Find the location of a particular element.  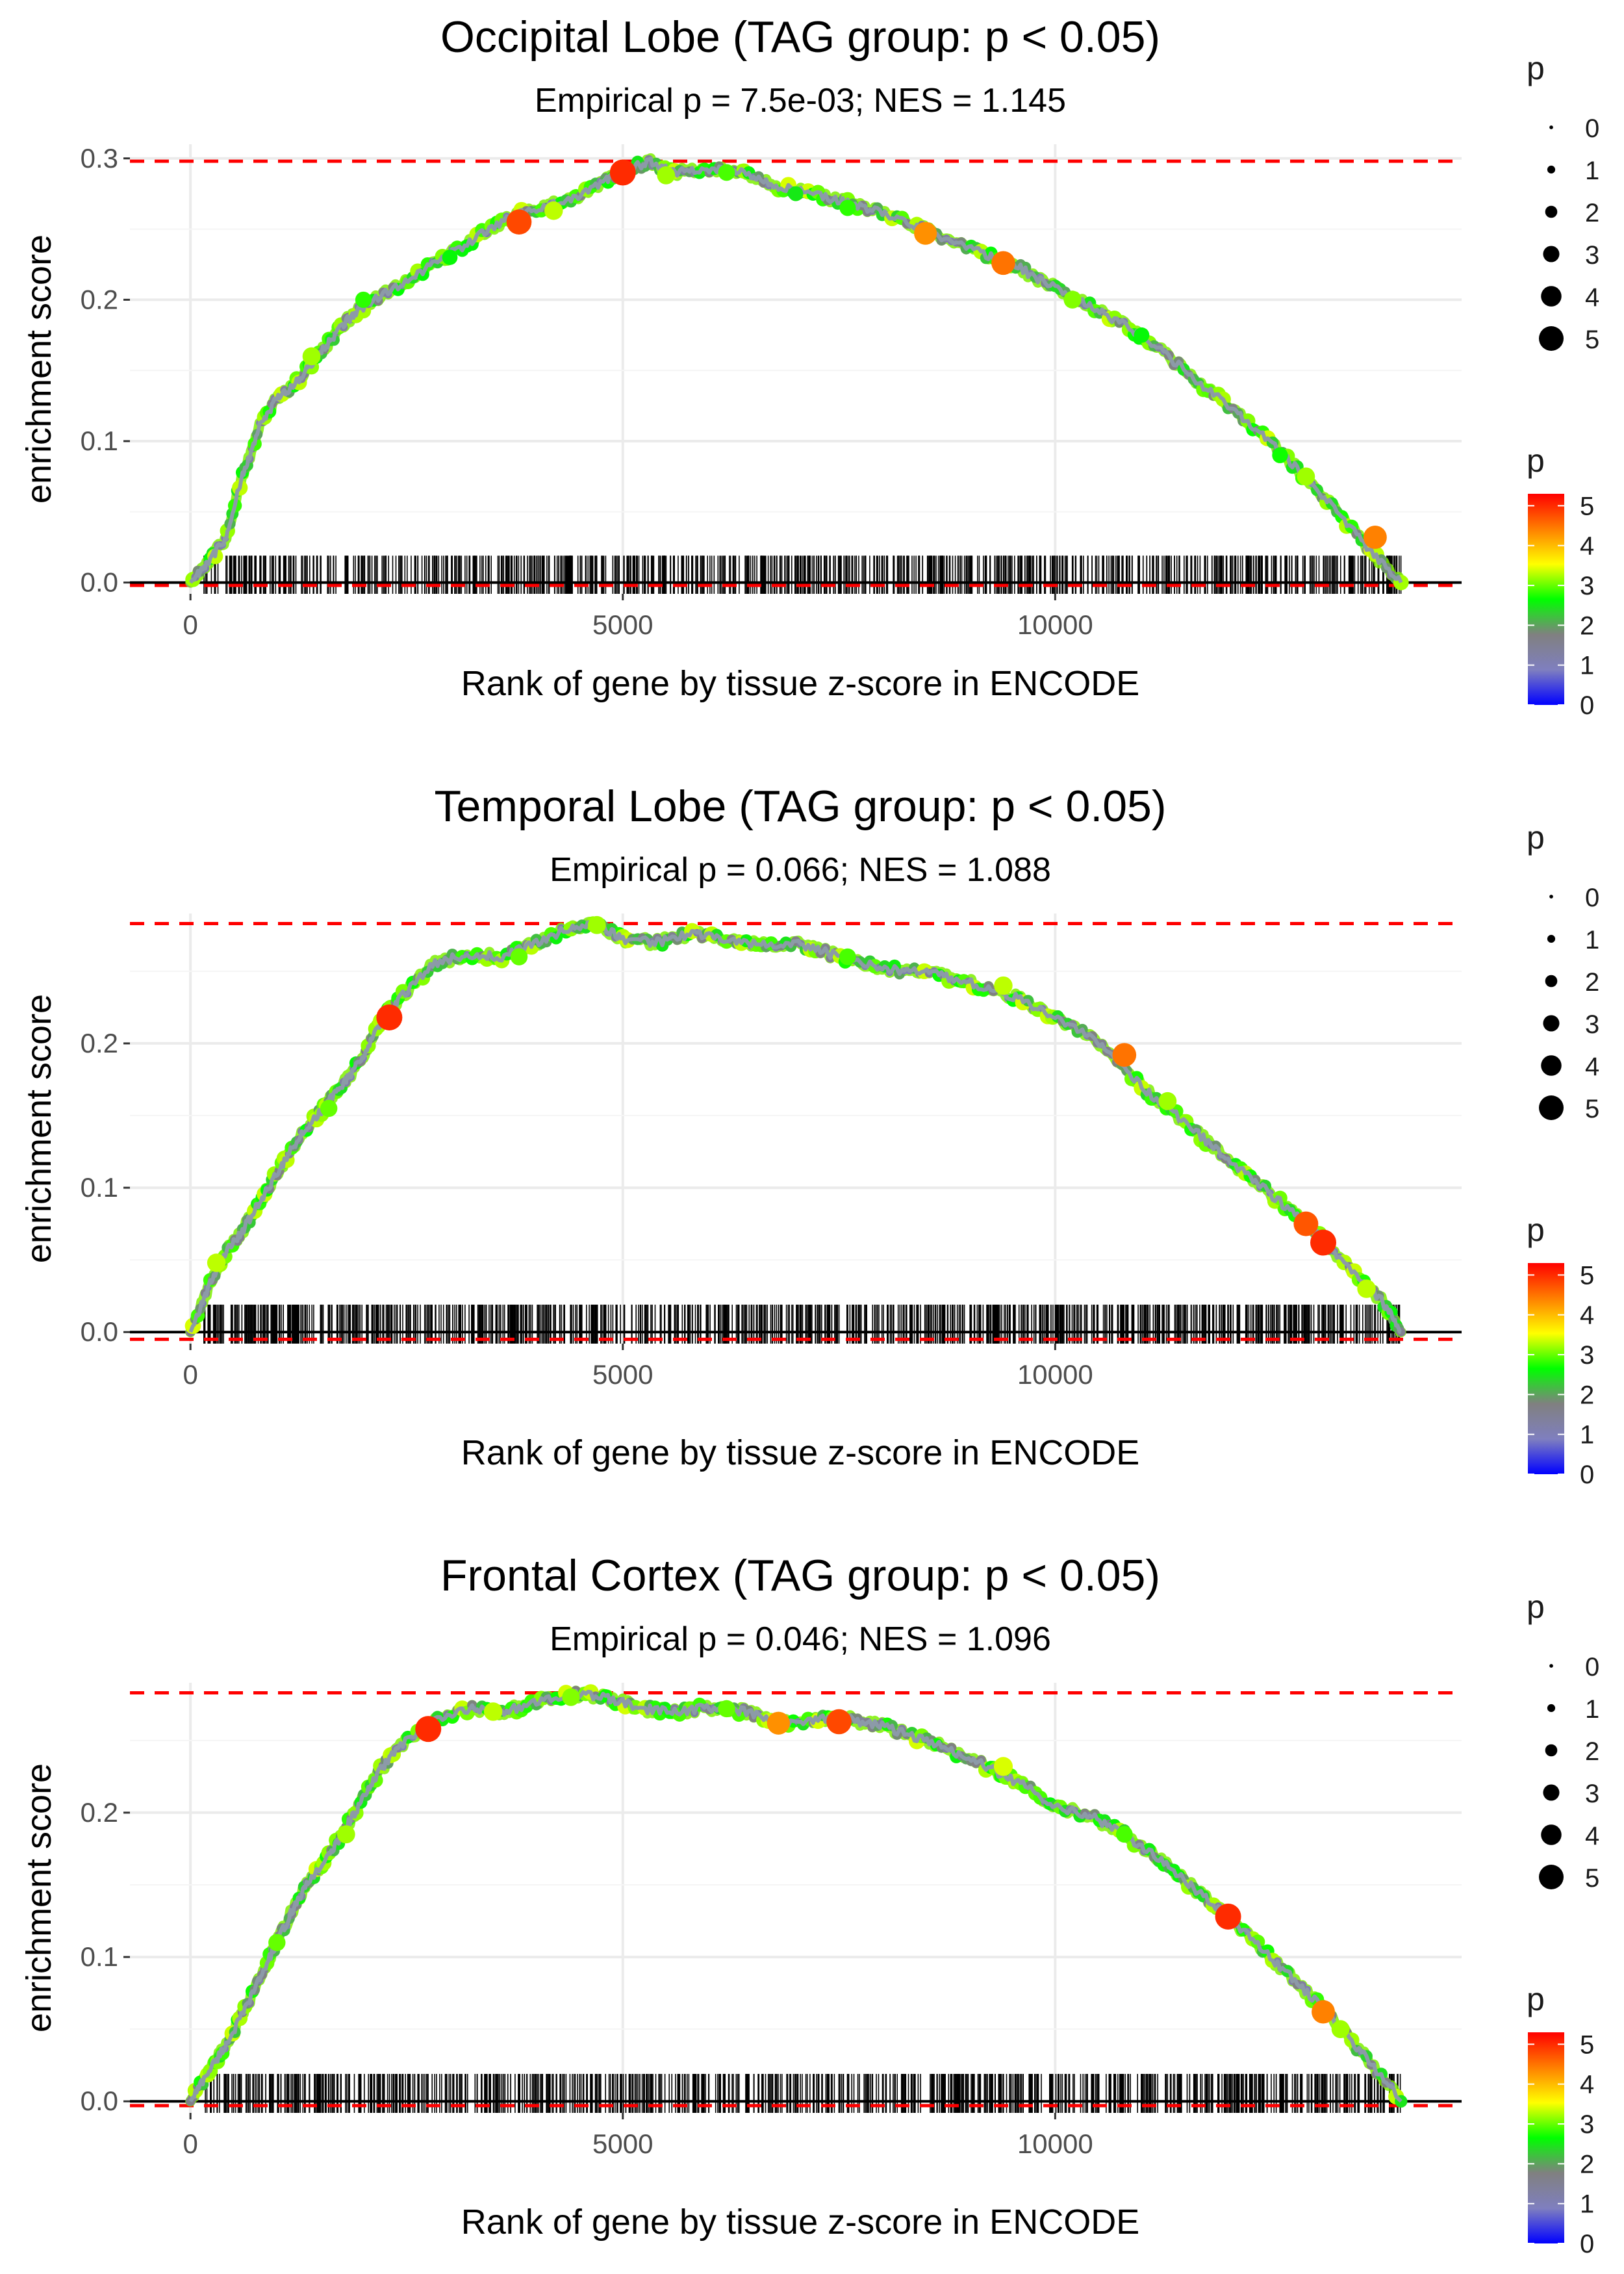

chart-title: Frontal Cortex (TAG group: p < 0.05) is located at coordinates (800, 1575).